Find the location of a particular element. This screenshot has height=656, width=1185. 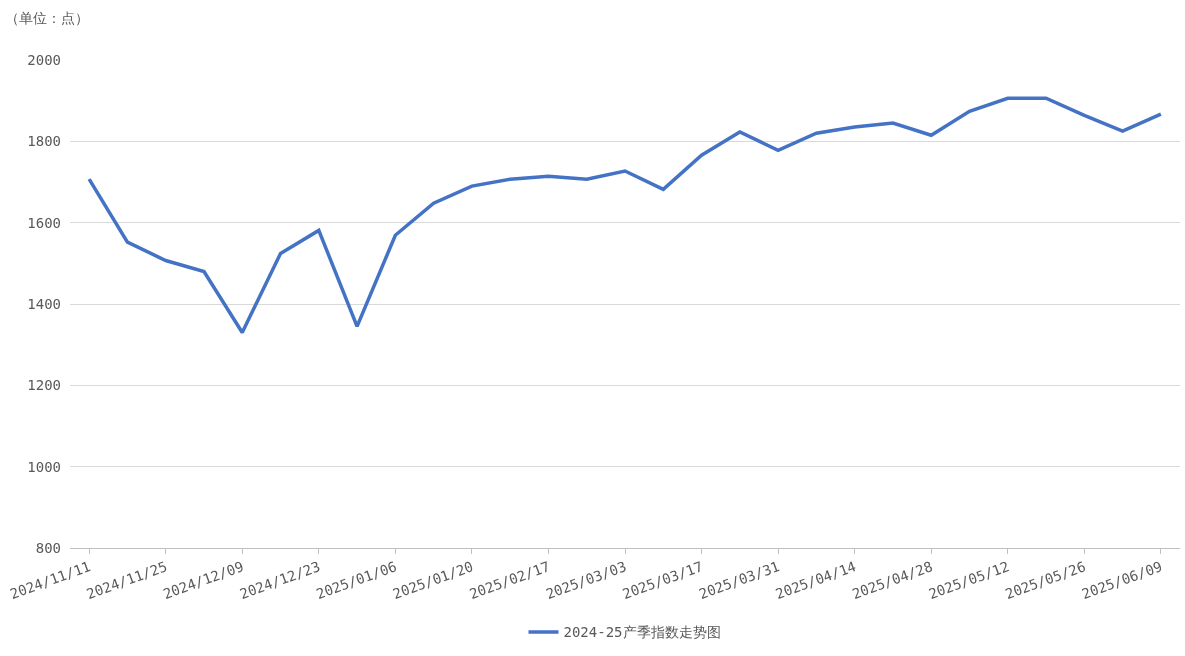

y-tick-label: 800 is located at coordinates (48, 547).